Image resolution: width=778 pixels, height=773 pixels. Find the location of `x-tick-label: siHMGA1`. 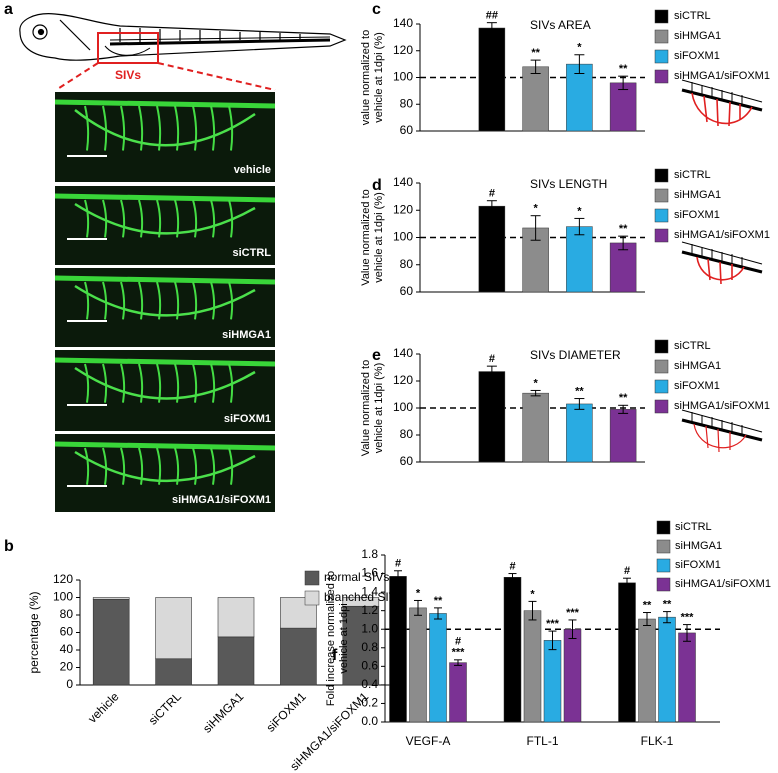

x-tick-label: siHMGA1 is located at coordinates (223, 712).